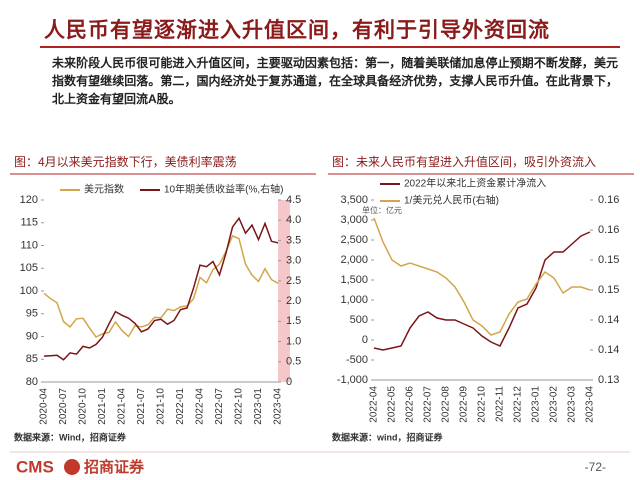  Describe the element at coordinates (32, 336) in the screenshot. I see `y-tick-label: 90` at that location.